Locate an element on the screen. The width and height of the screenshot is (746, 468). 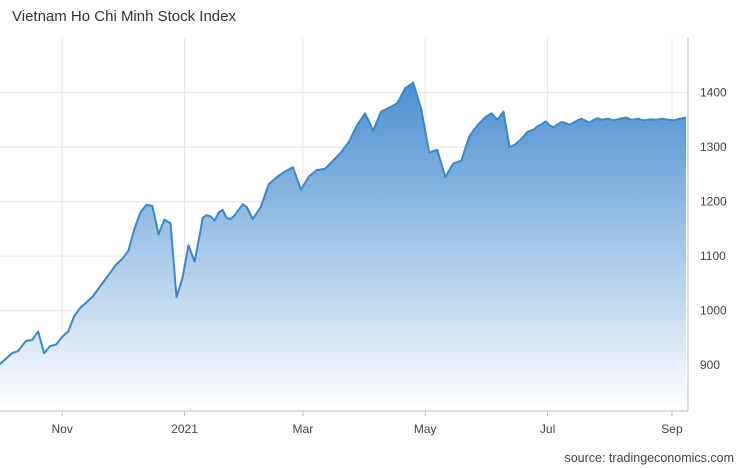
chart-title: Vietnam Ho Chi Minh Stock Index is located at coordinates (124, 16).